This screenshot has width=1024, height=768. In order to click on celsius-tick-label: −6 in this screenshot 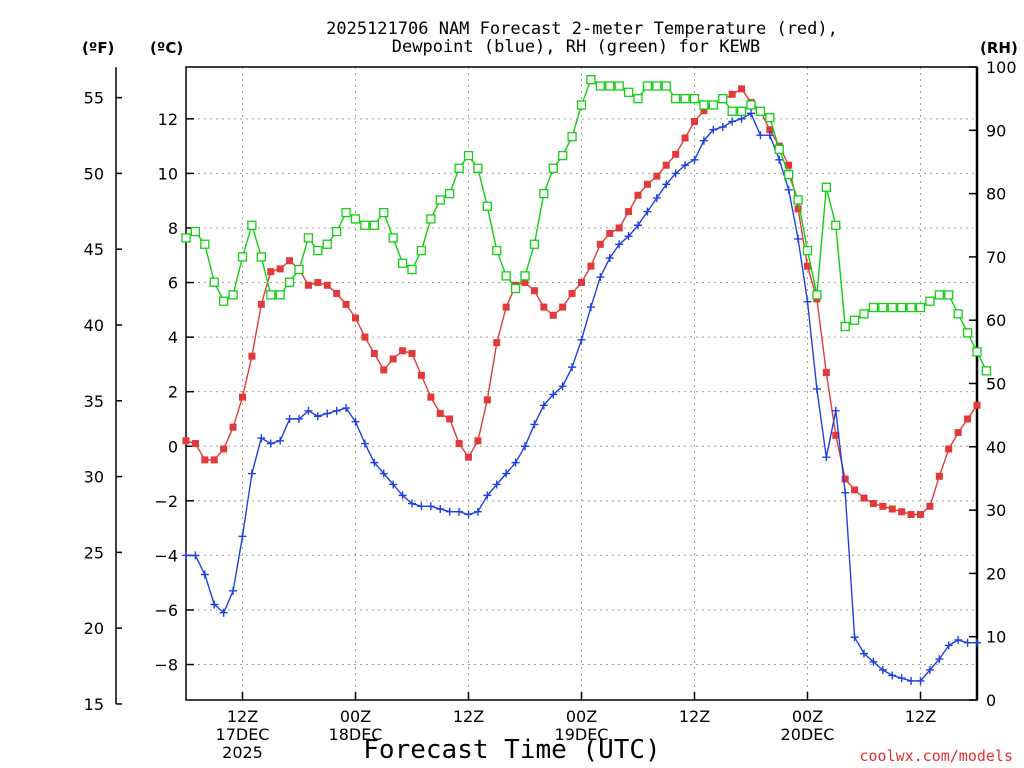, I will do `click(166, 610)`.